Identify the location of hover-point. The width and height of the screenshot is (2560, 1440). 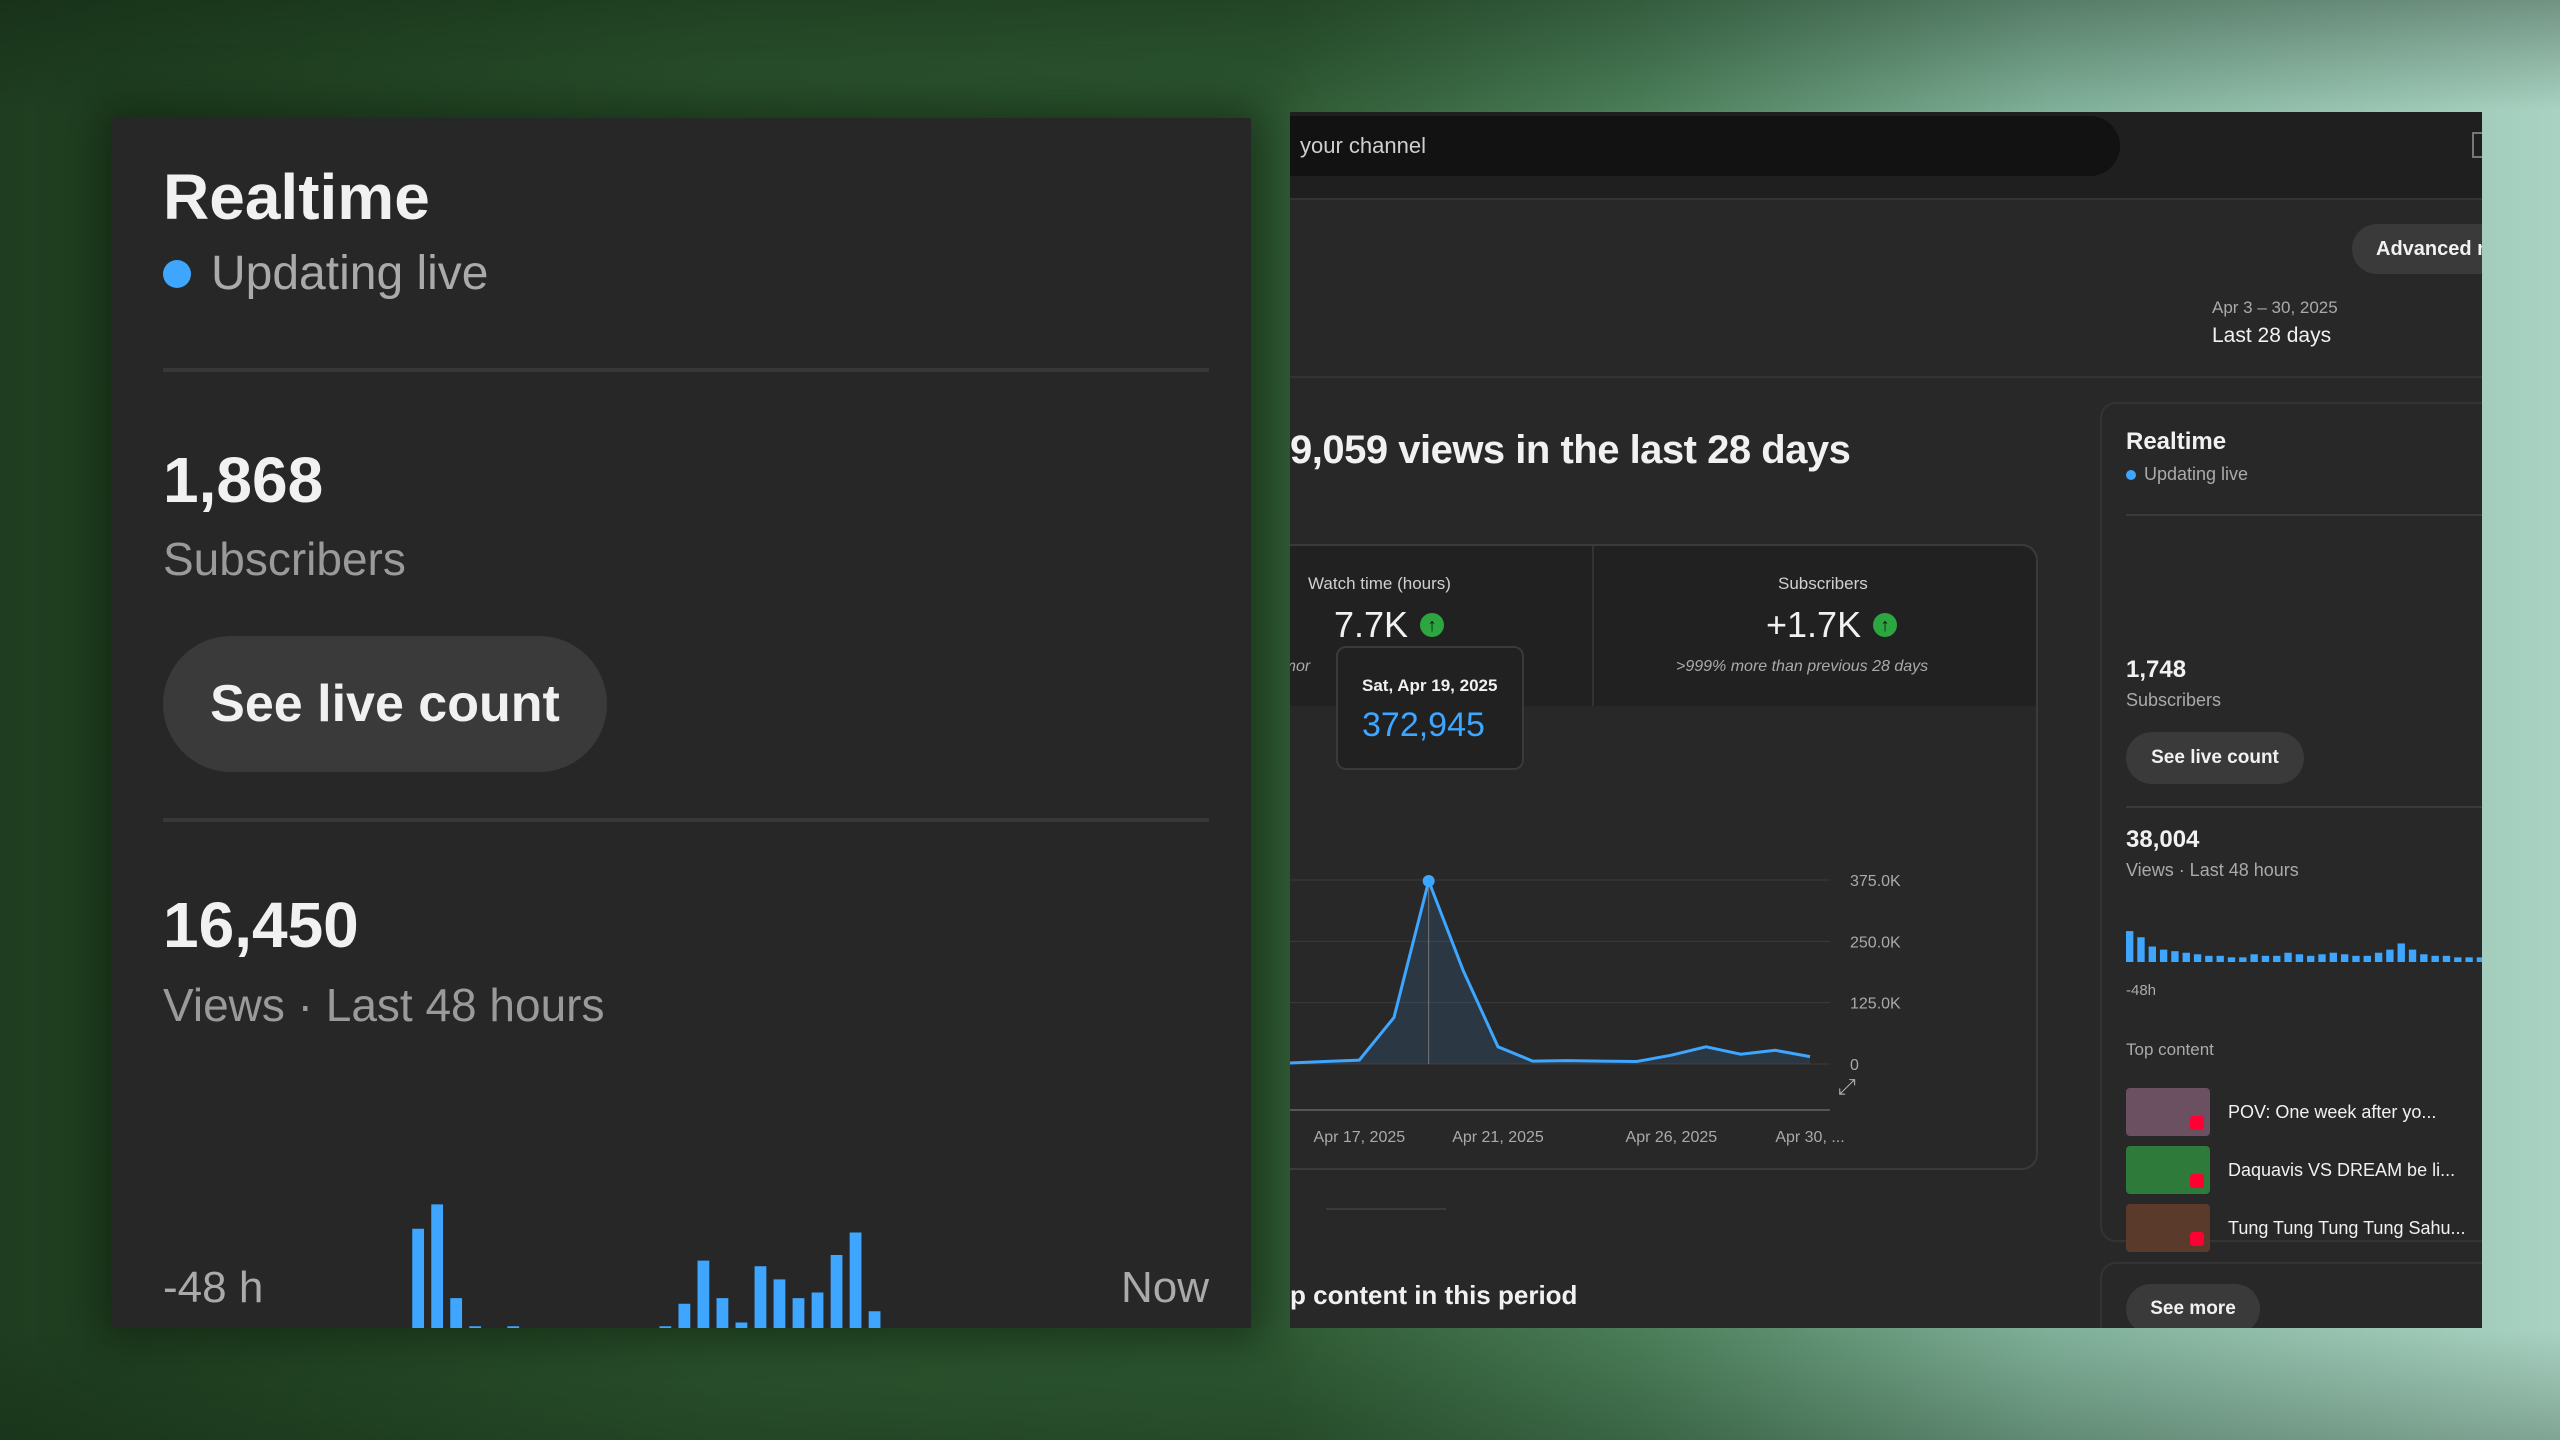
(1428, 881).